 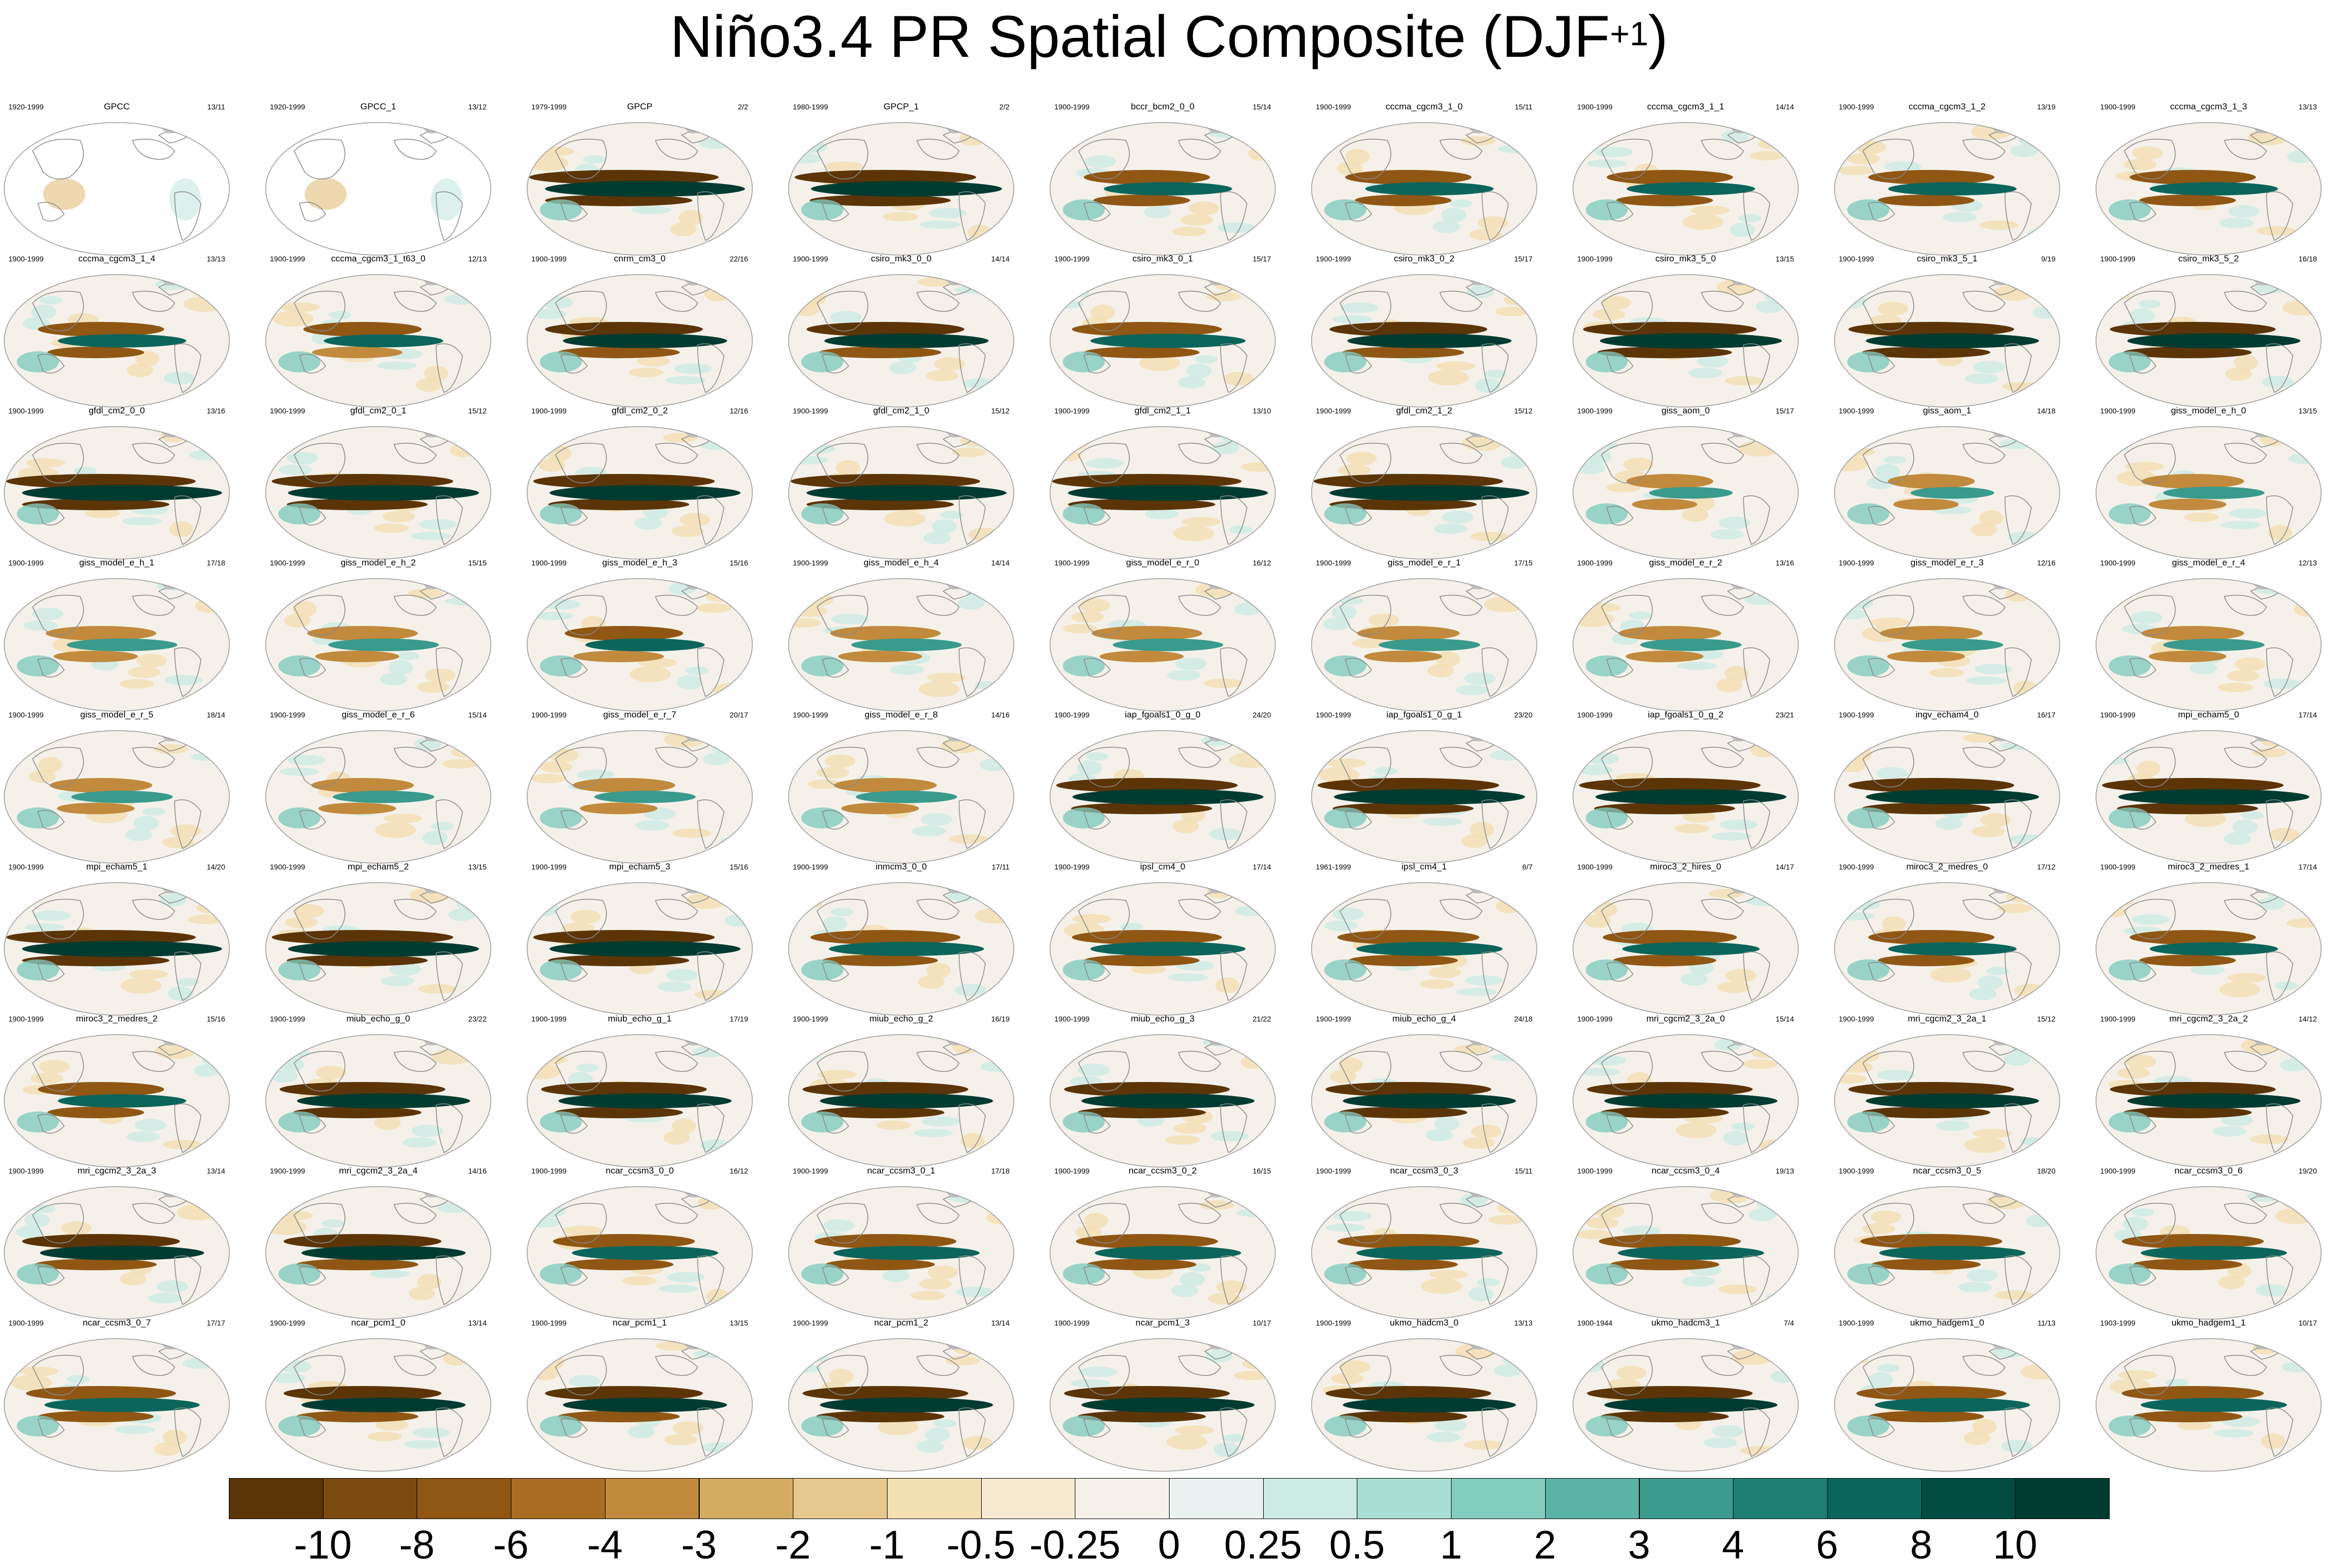 What do you see at coordinates (2062, 1499) in the screenshot?
I see `colorbar-box` at bounding box center [2062, 1499].